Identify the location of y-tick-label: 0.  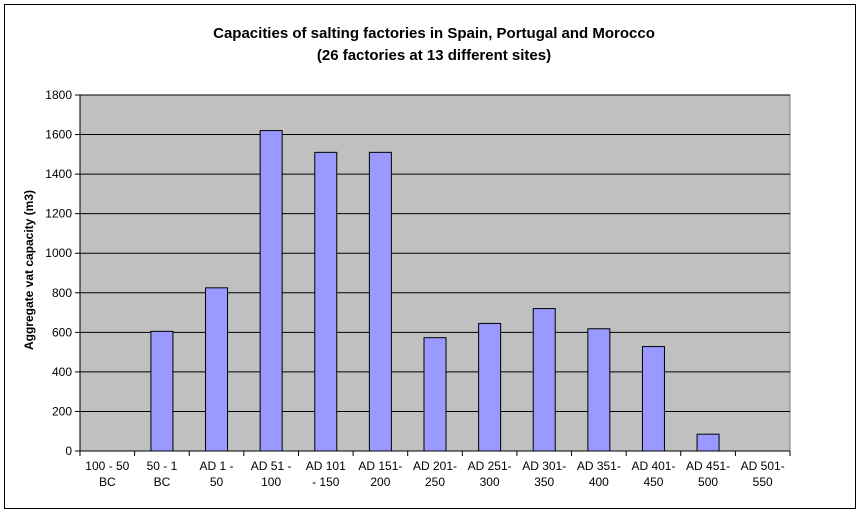
(68, 451).